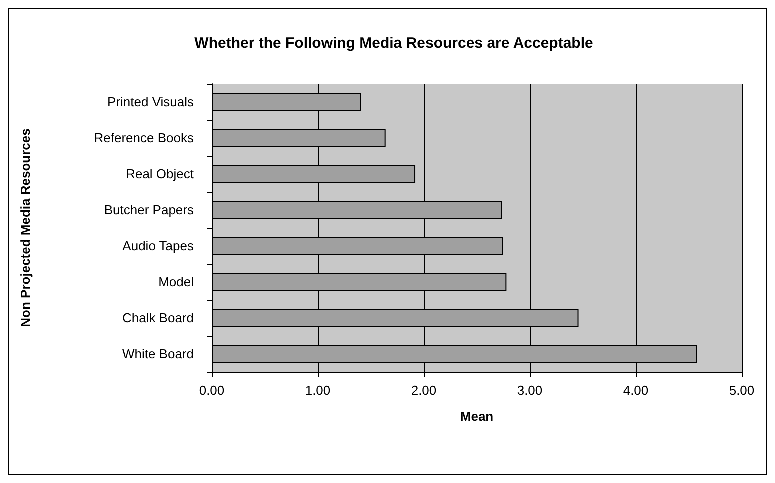  I want to click on x-tick-label: 3.00, so click(530, 390).